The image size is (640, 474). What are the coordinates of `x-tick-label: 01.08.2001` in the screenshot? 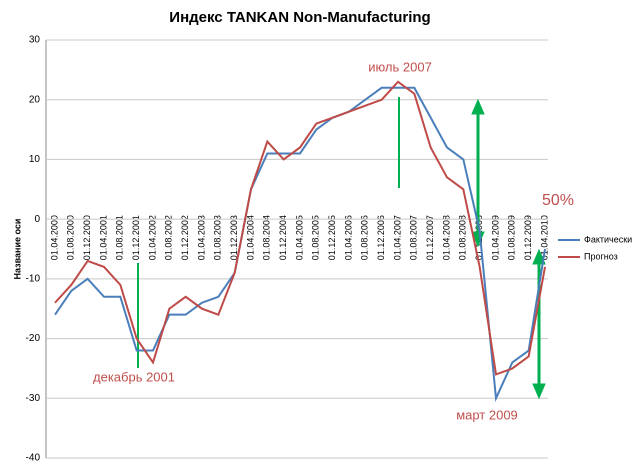 It's located at (120, 237).